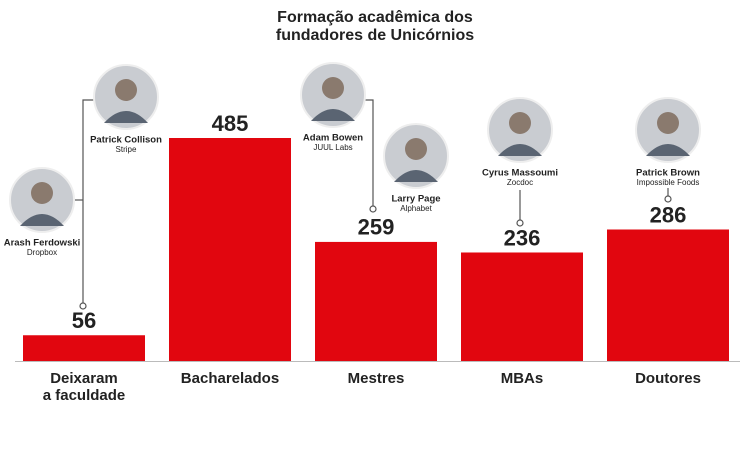 The height and width of the screenshot is (450, 750). Describe the element at coordinates (668, 173) in the screenshot. I see `person-name: Patrick Brown` at that location.